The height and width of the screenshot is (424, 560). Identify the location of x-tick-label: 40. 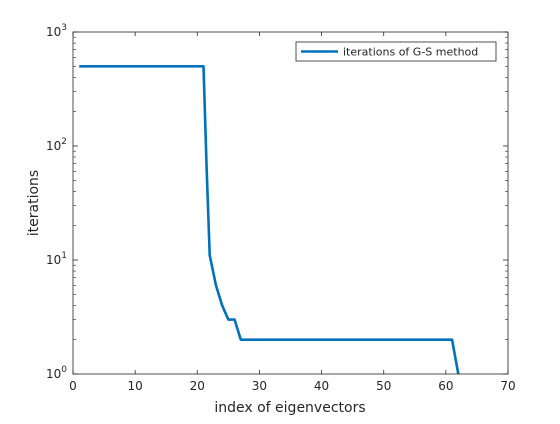
(321, 386).